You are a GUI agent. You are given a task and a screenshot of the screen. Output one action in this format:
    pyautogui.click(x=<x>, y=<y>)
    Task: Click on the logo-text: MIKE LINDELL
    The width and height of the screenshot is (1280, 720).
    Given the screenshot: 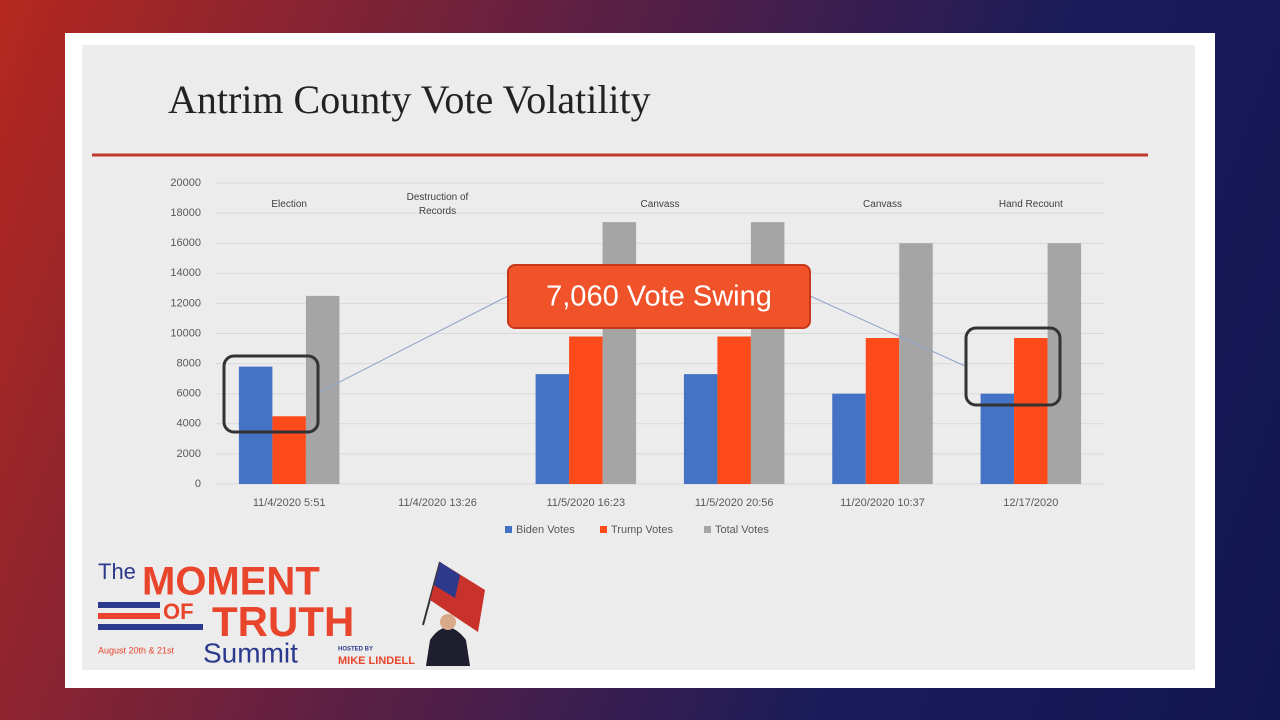 What is the action you would take?
    pyautogui.click(x=376, y=661)
    